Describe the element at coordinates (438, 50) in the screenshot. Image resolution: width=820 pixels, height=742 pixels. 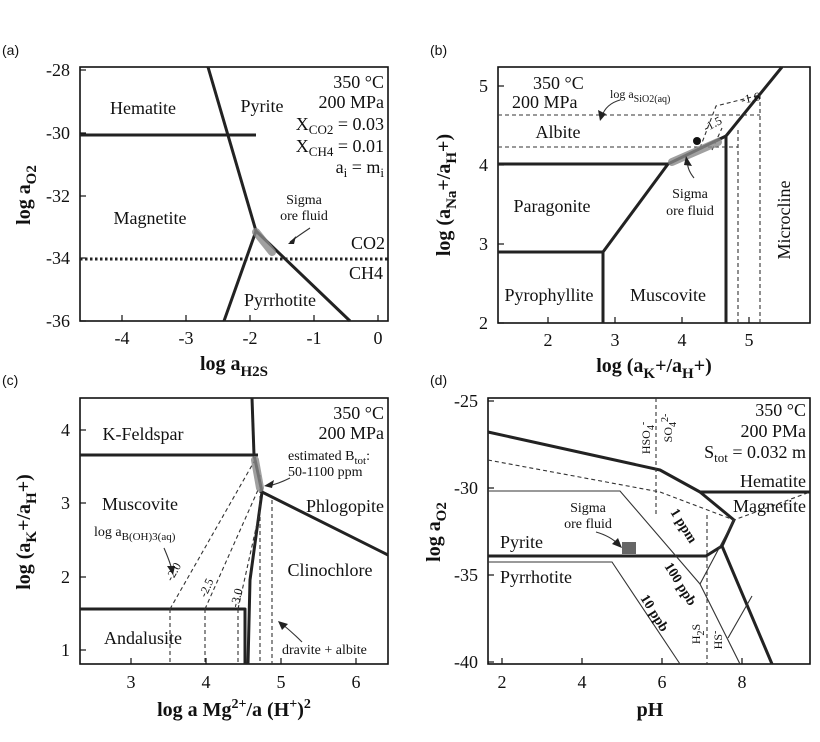
I see `panel-b-letter: (b)` at that location.